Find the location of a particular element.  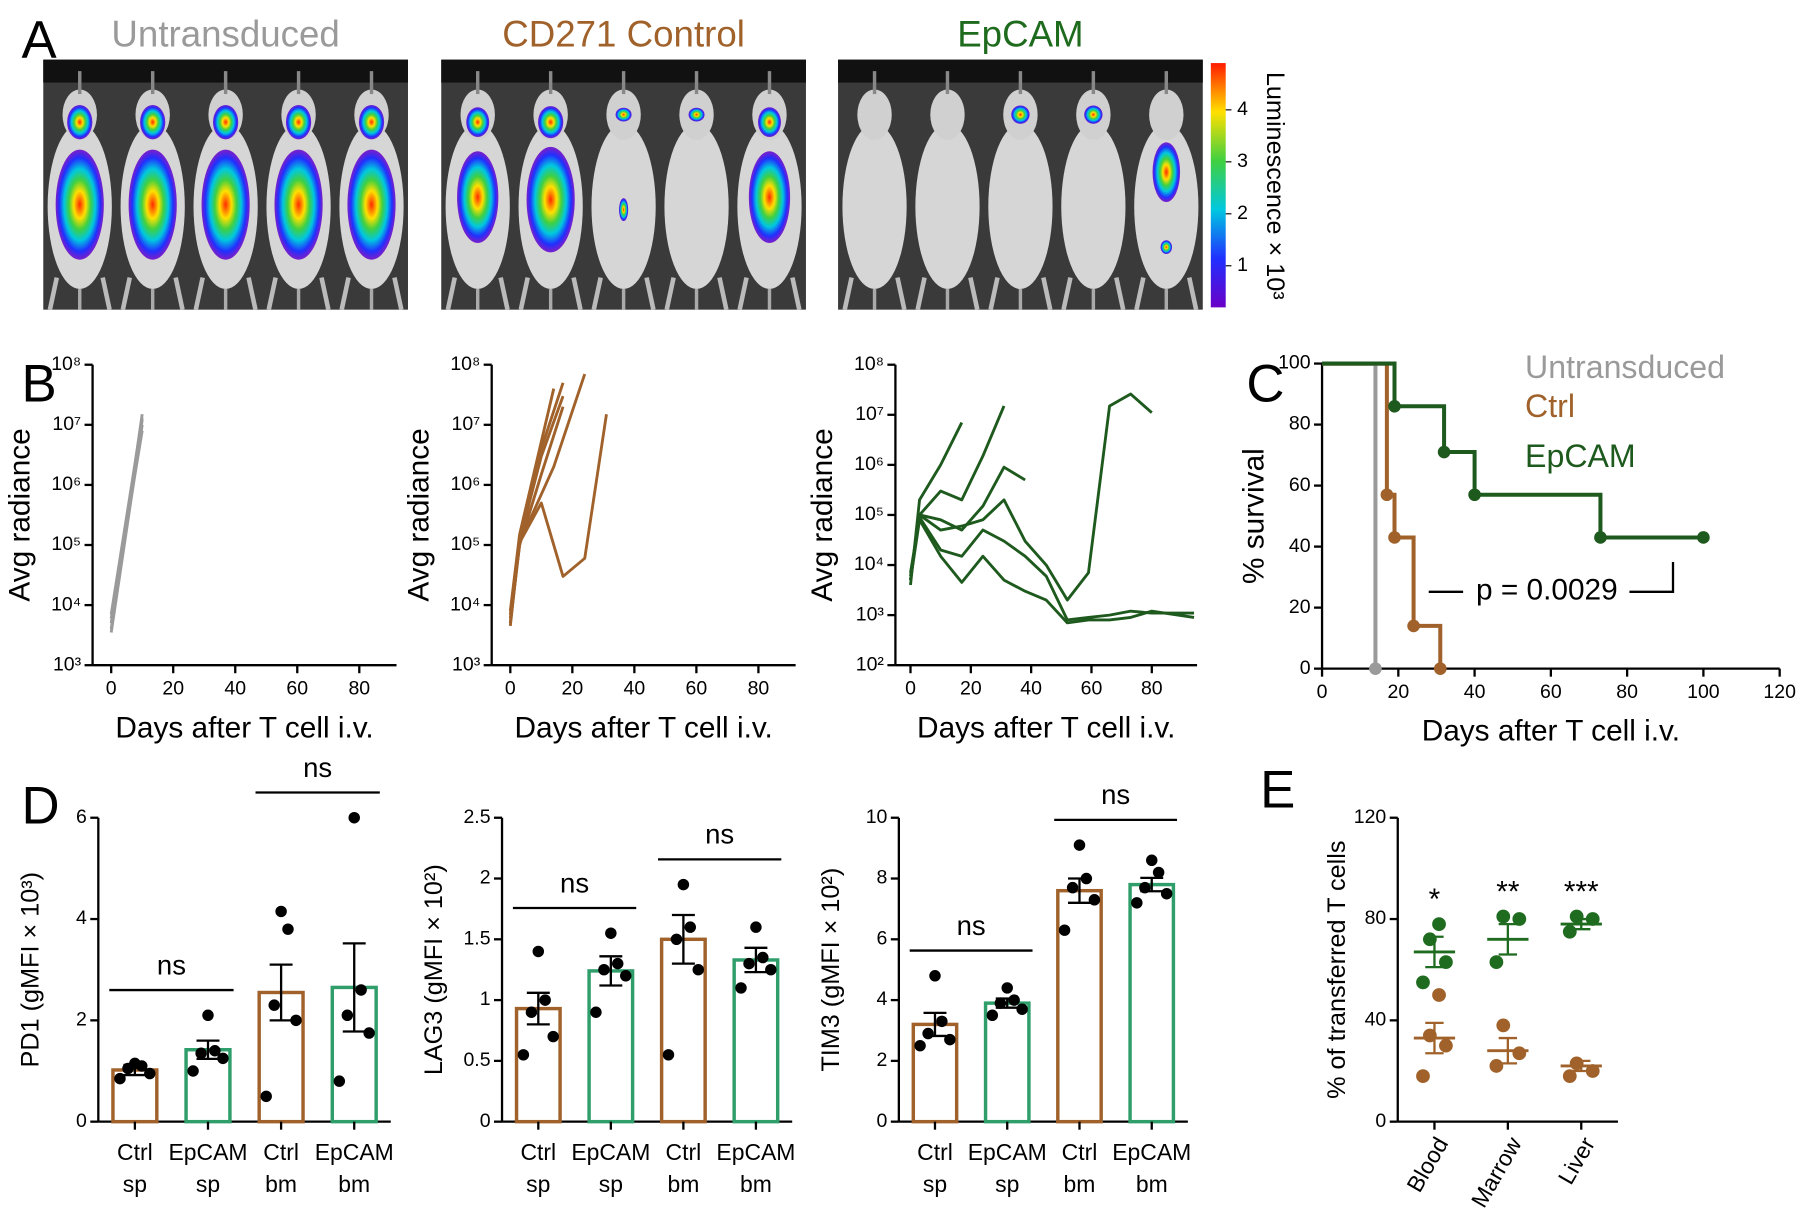

significance: *** is located at coordinates (1581, 891).